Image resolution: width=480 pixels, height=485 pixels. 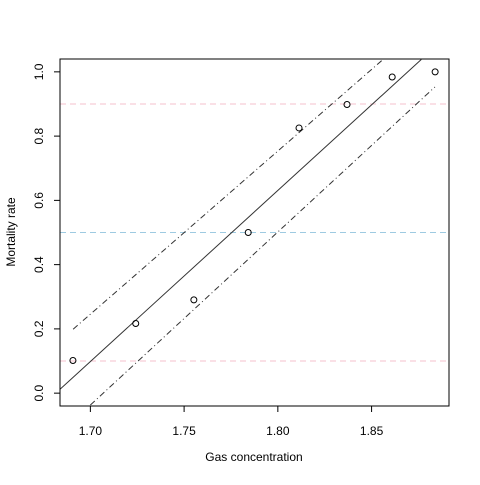 What do you see at coordinates (39, 328) in the screenshot?
I see `y-tick-label: 0.2` at bounding box center [39, 328].